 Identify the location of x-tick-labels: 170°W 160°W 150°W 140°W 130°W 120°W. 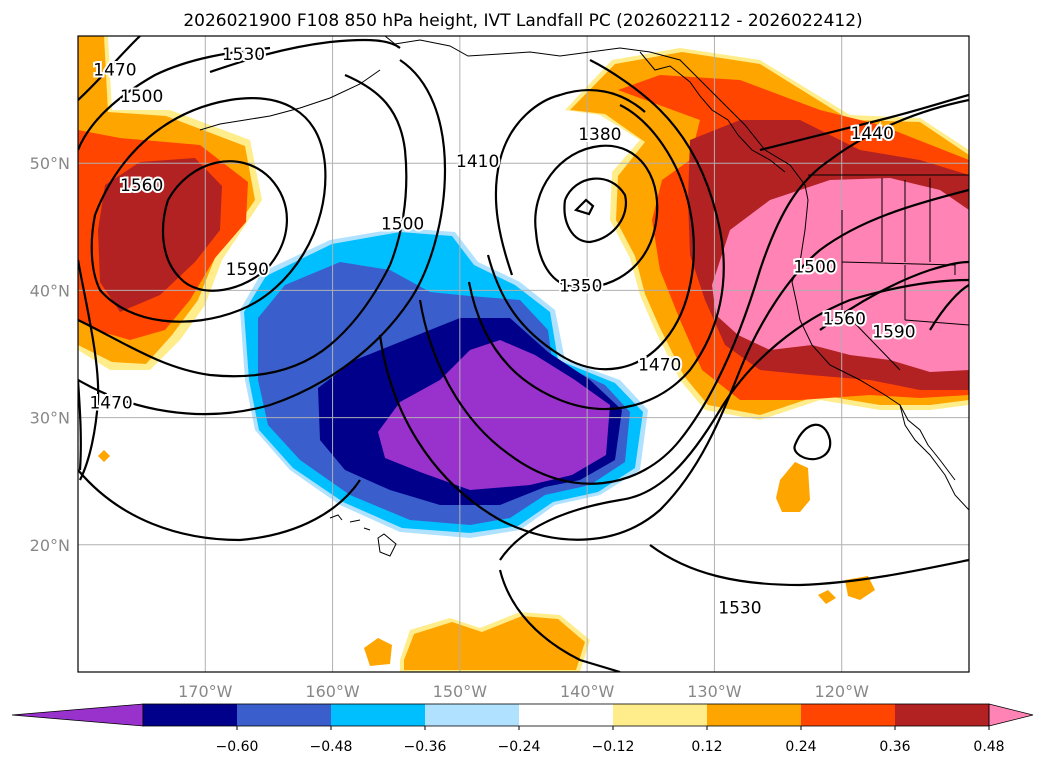
(523, 691).